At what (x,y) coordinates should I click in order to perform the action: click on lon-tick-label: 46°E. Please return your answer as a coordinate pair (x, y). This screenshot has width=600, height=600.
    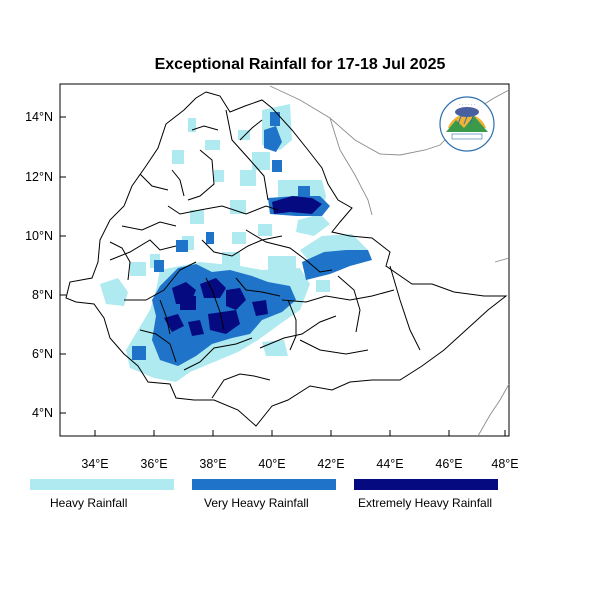
    Looking at the image, I should click on (448, 464).